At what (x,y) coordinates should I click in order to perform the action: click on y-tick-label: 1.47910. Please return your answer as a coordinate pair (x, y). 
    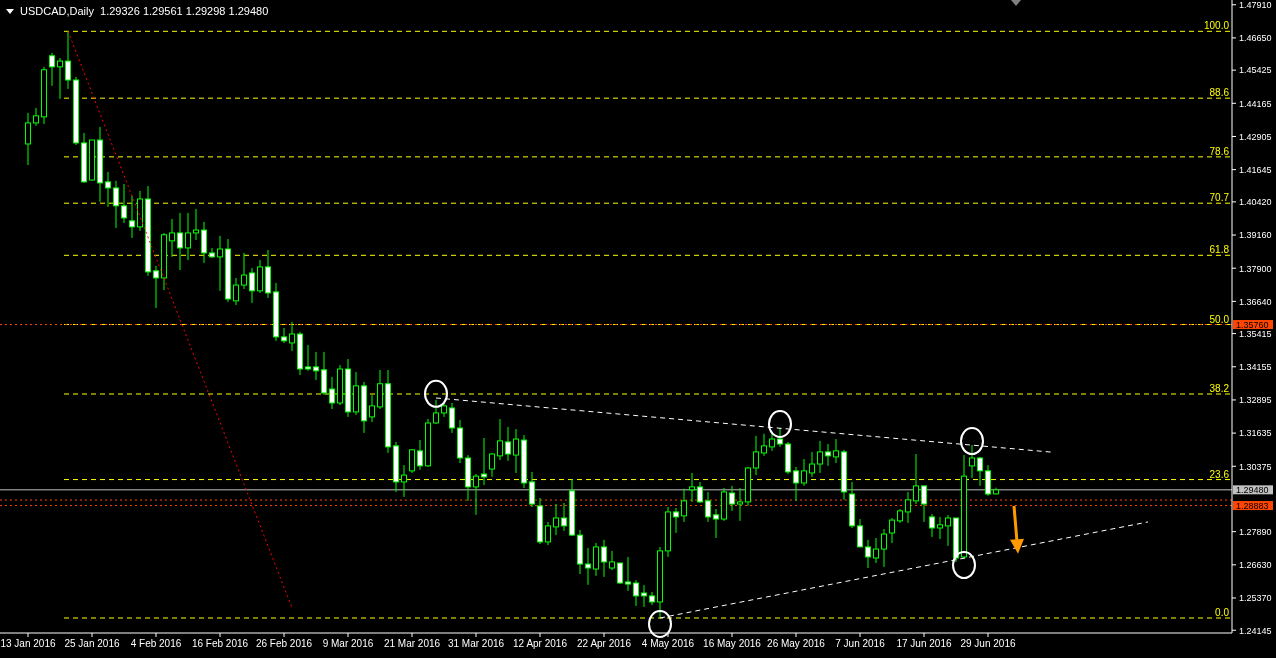
    Looking at the image, I should click on (1255, 5).